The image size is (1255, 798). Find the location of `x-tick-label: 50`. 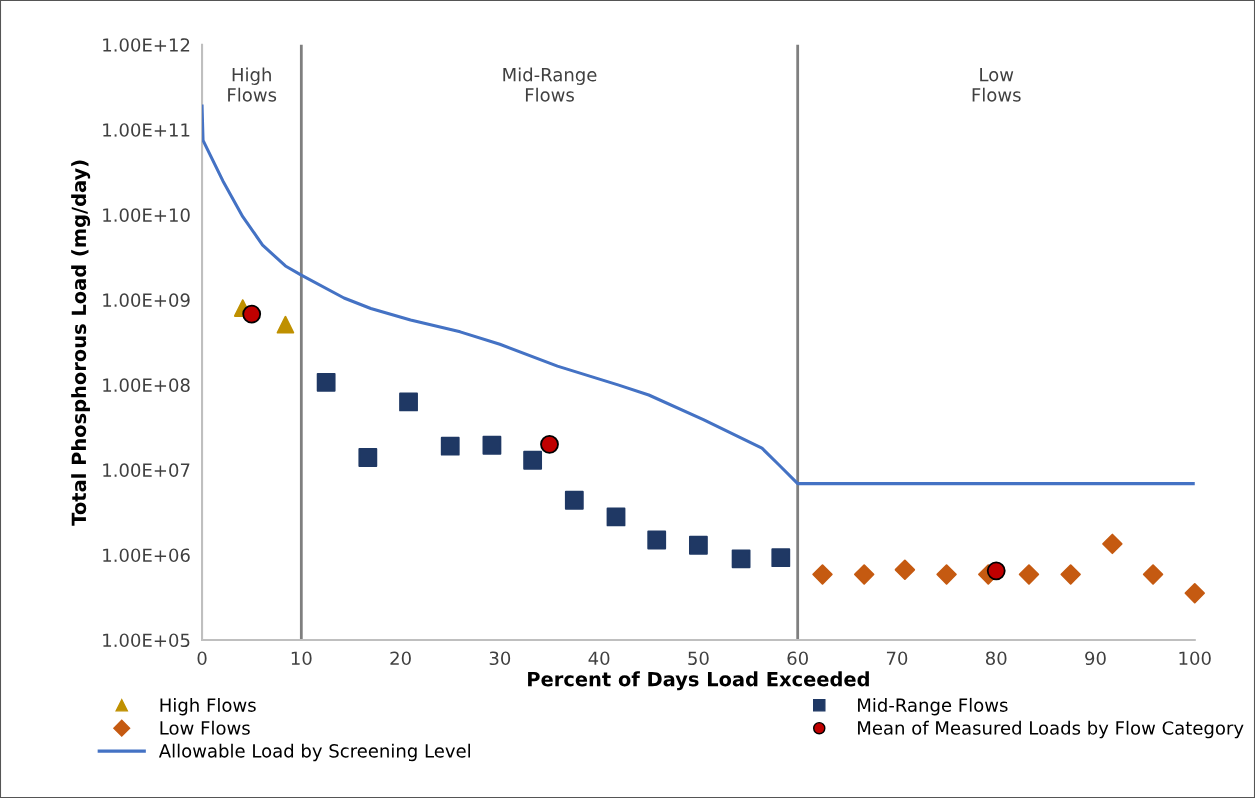

x-tick-label: 50 is located at coordinates (698, 658).